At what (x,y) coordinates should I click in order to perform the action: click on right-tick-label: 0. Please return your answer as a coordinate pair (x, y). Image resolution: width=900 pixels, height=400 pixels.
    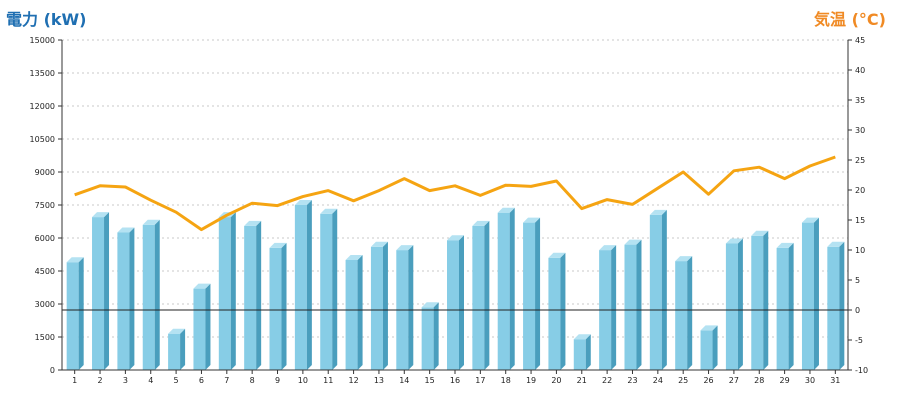
    Looking at the image, I should click on (857, 310).